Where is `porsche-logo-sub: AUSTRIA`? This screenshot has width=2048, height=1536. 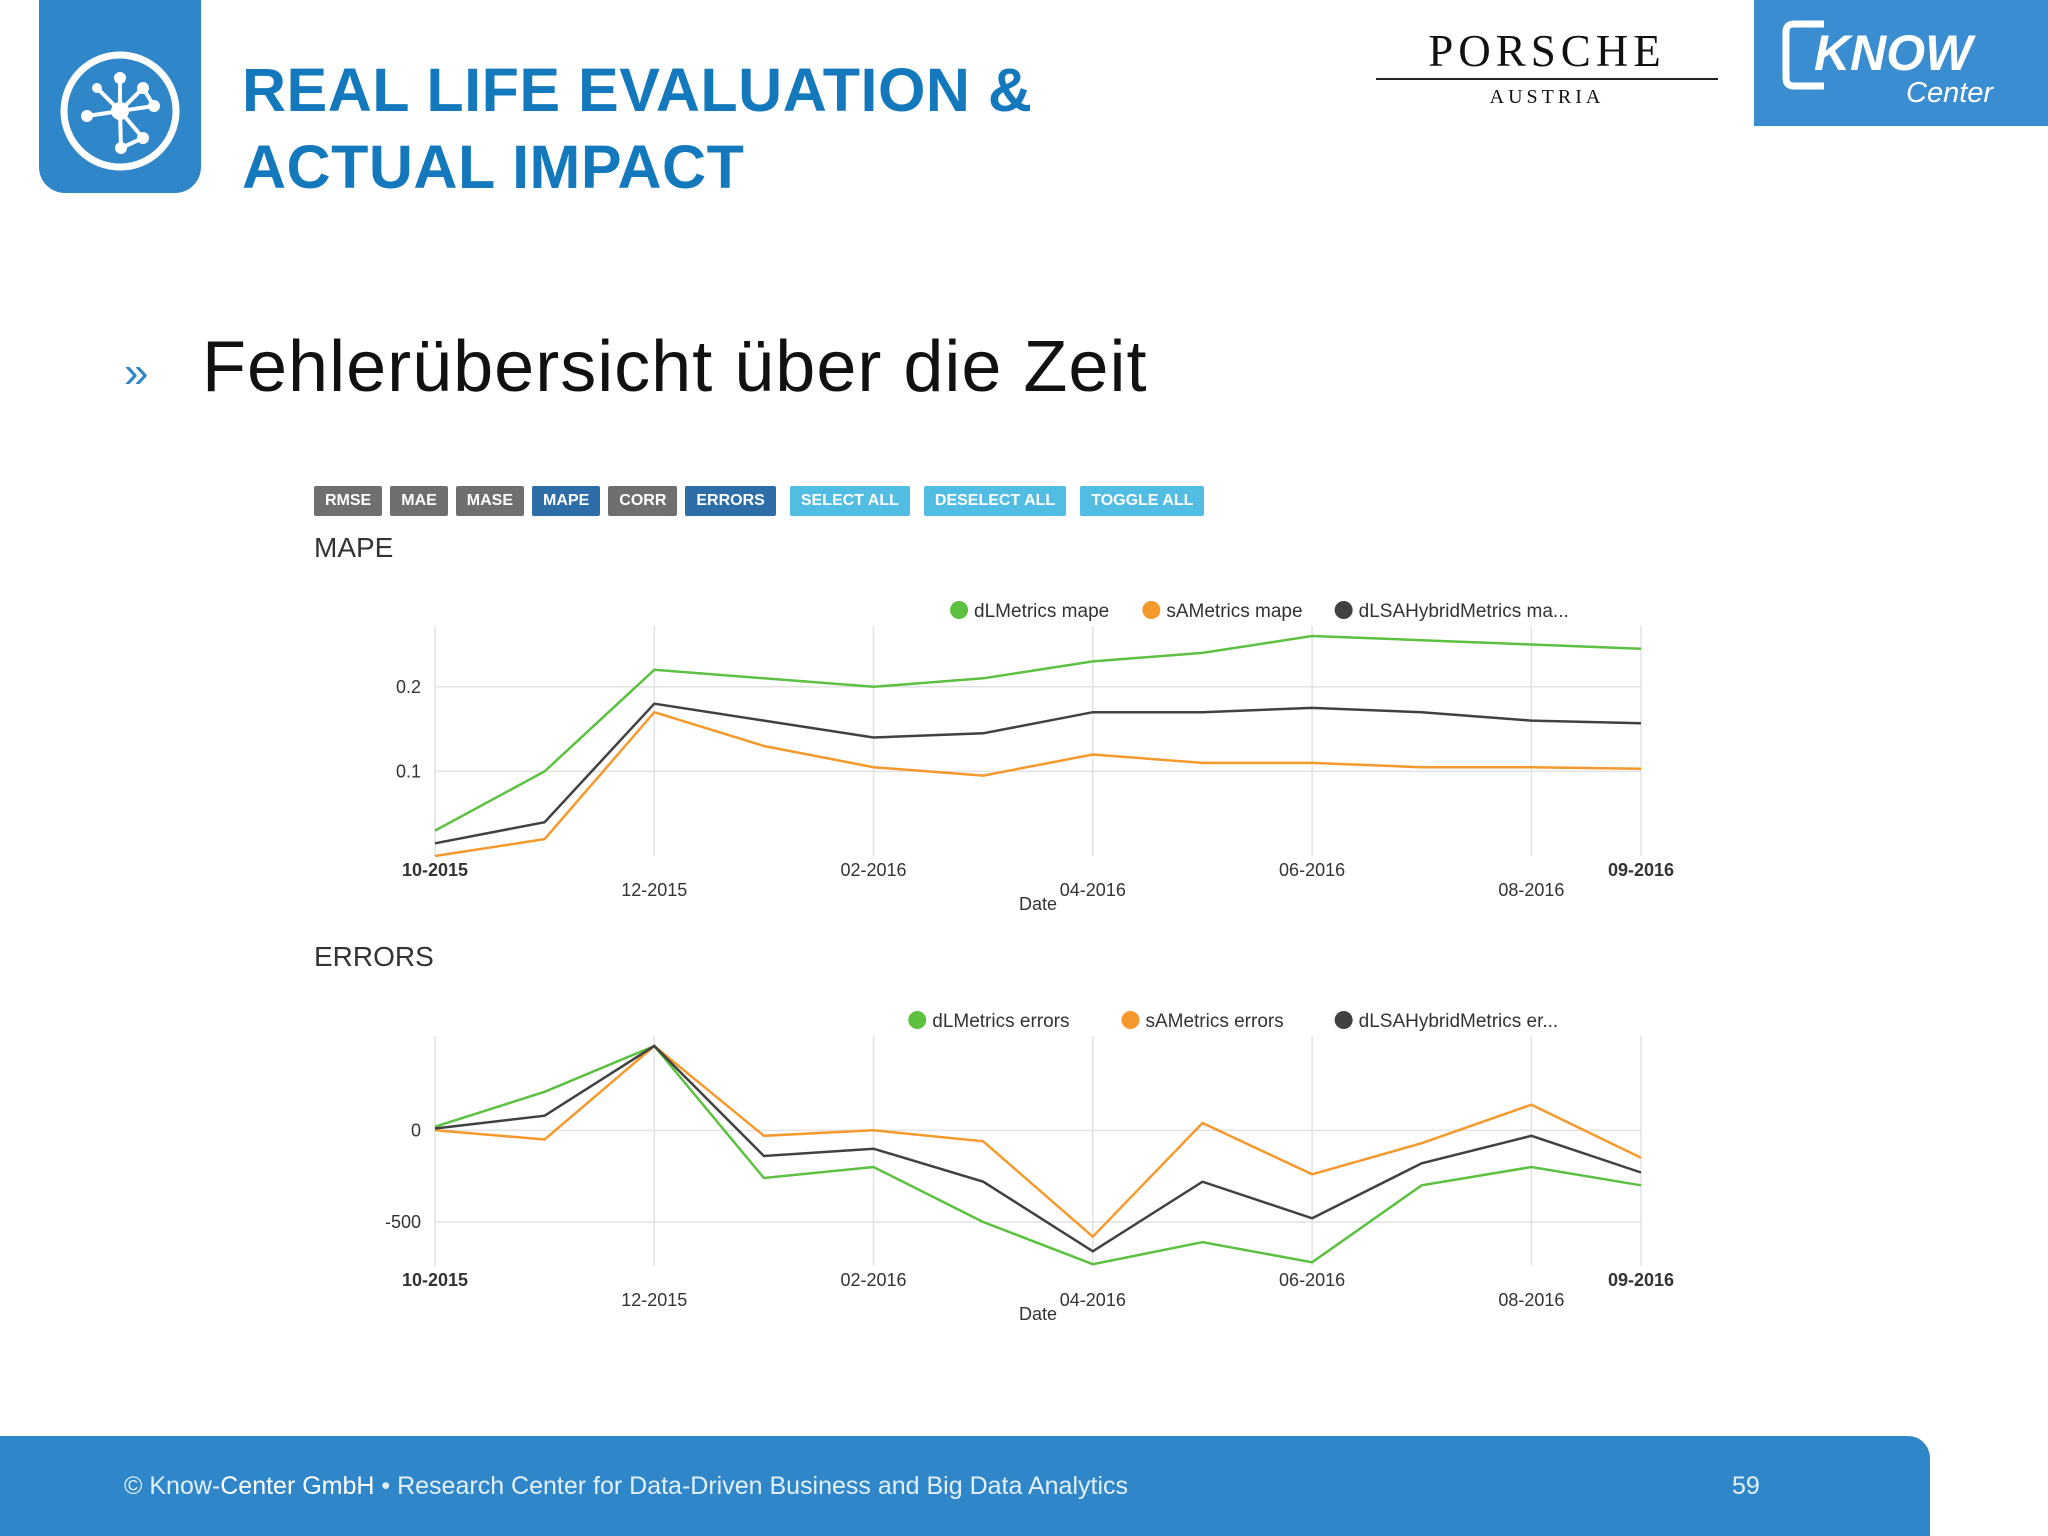 porsche-logo-sub: AUSTRIA is located at coordinates (1547, 97).